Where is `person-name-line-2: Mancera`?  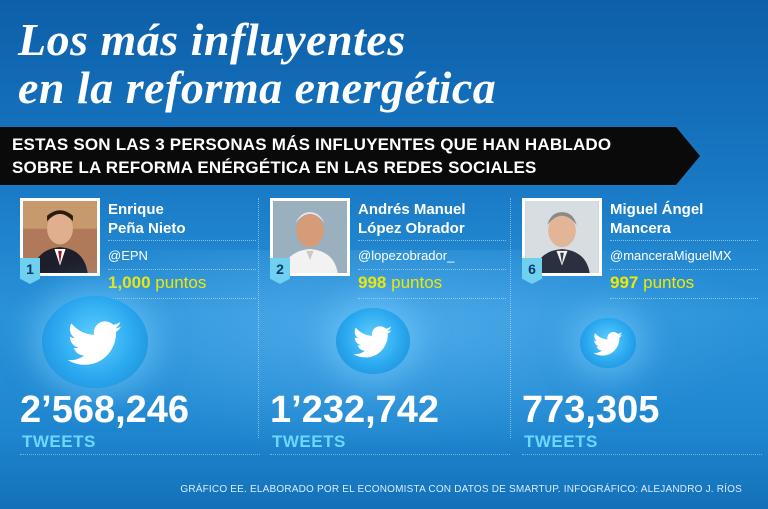
person-name-line-2: Mancera is located at coordinates (640, 228).